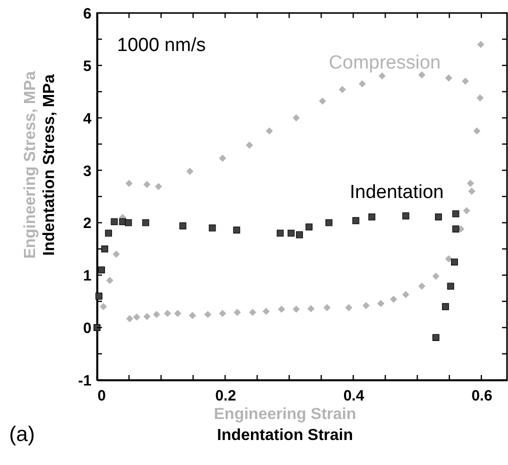 The height and width of the screenshot is (465, 508). I want to click on y-tick-label: 2, so click(87, 223).